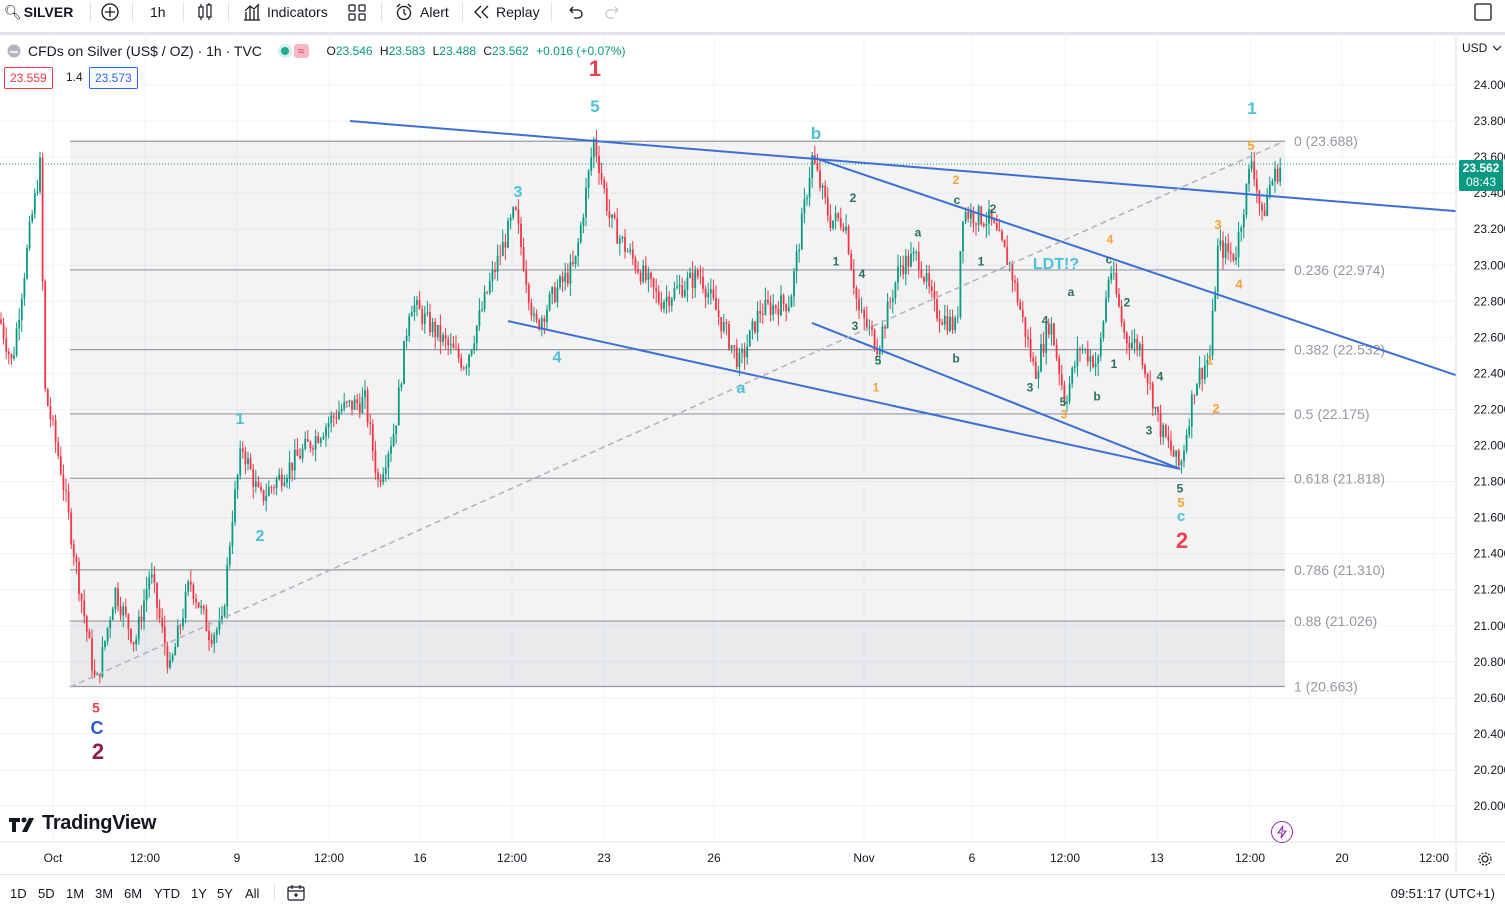 This screenshot has height=907, width=1505. I want to click on redo-button, so click(613, 12).